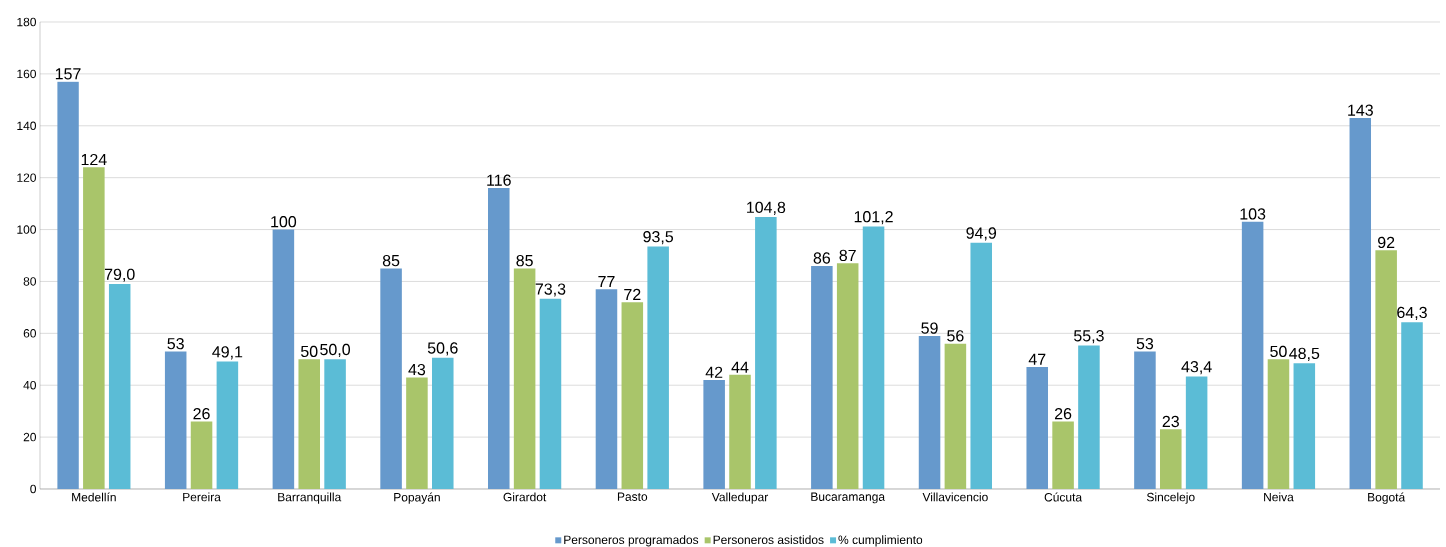  What do you see at coordinates (1170, 498) in the screenshot?
I see `x-tick-label: Sincelejo` at bounding box center [1170, 498].